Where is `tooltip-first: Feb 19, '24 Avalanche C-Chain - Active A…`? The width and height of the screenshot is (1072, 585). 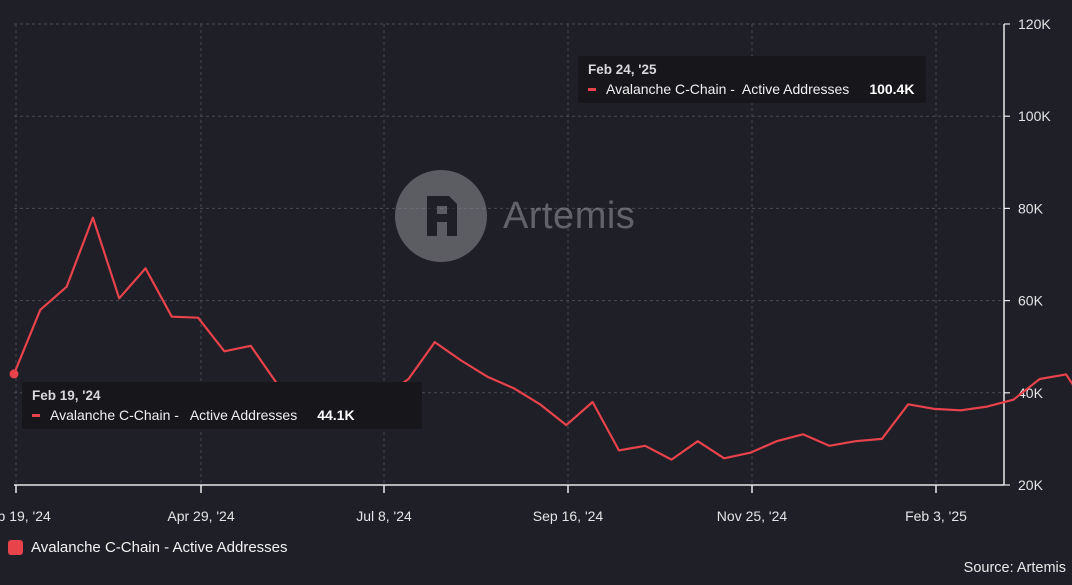
tooltip-first: Feb 19, '24 Avalanche C-Chain - Active A… is located at coordinates (222, 405).